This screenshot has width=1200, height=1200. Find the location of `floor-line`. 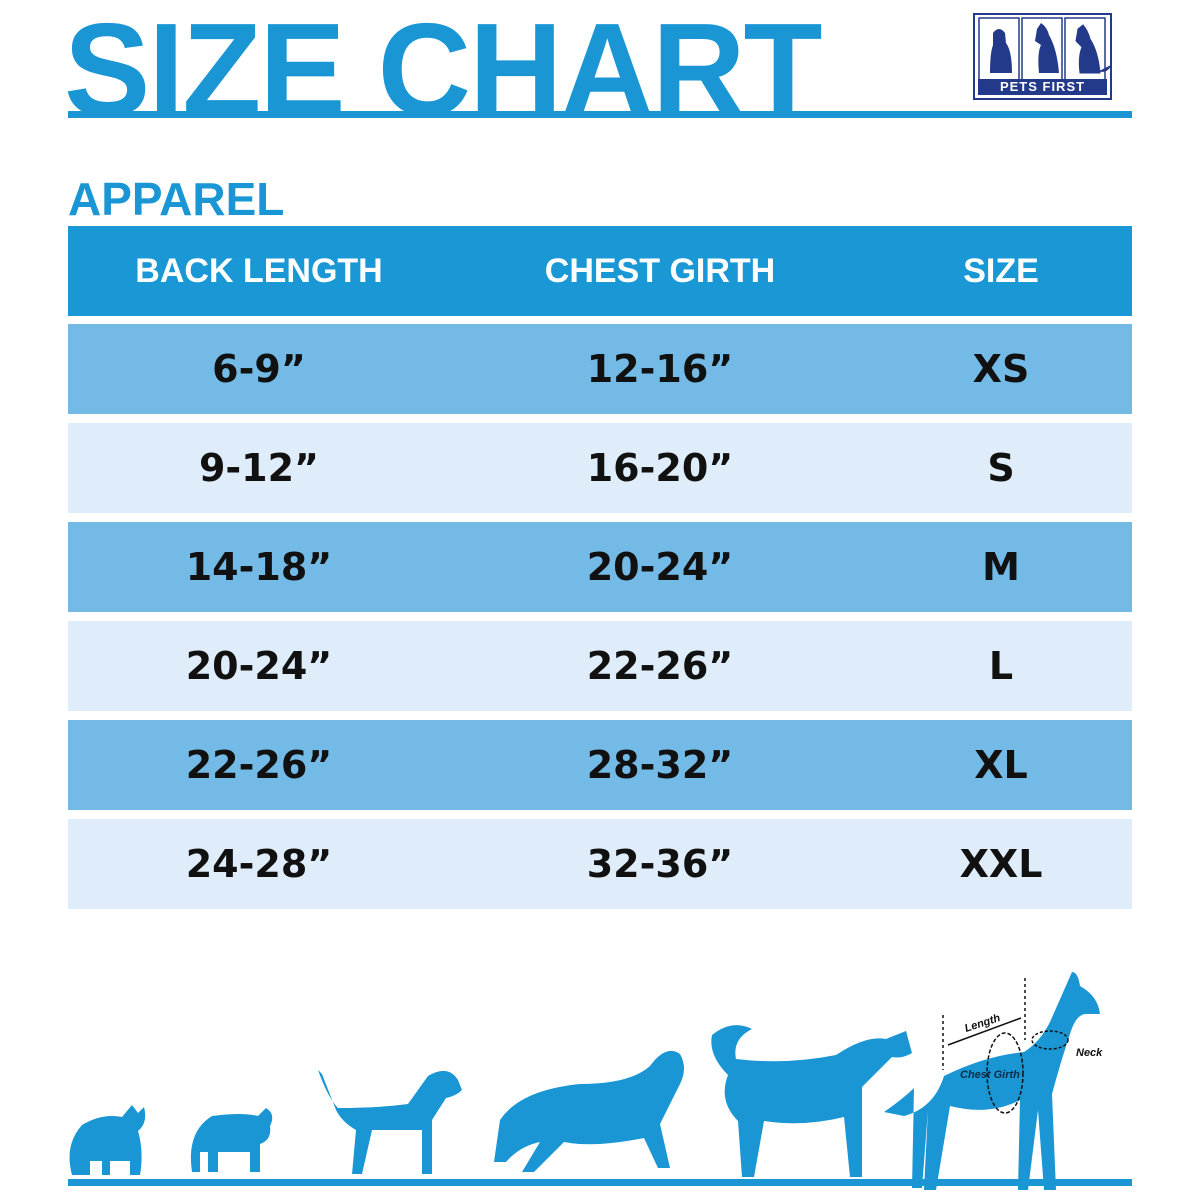

floor-line is located at coordinates (600, 1182).